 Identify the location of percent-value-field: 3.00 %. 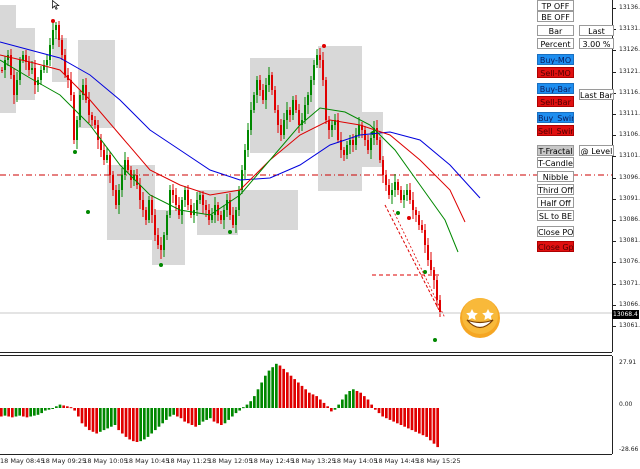
(596, 43).